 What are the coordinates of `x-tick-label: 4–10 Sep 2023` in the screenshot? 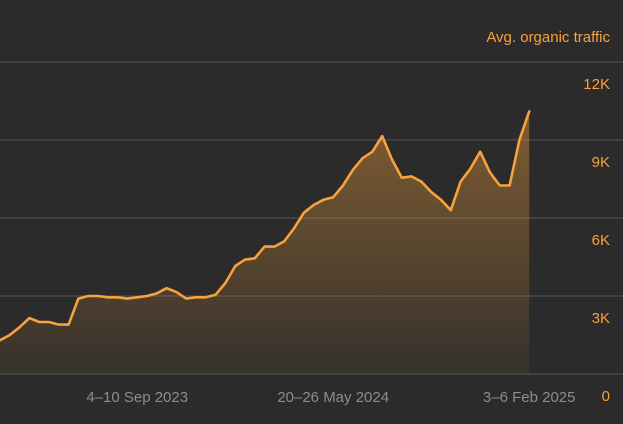 It's located at (137, 397).